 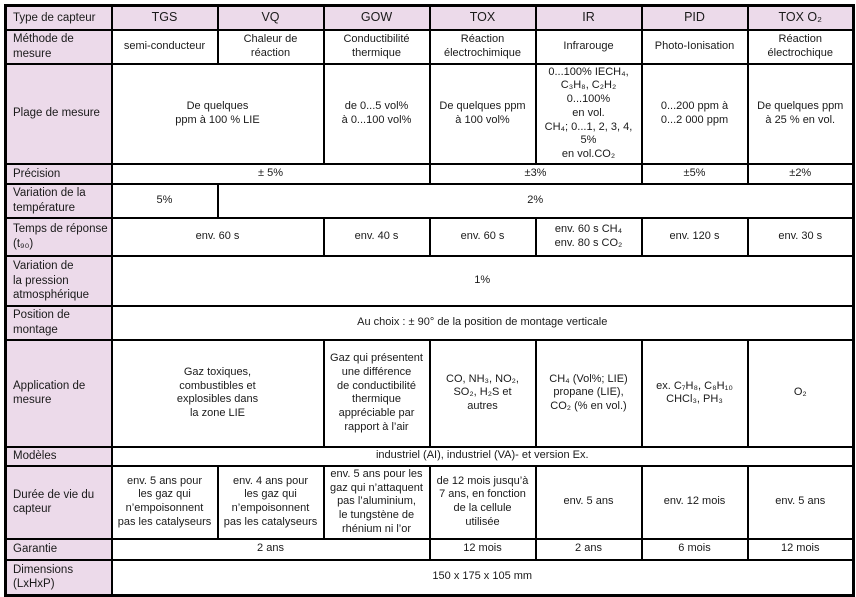 I want to click on cell-duree-ir: env. 5 ans, so click(x=588, y=502).